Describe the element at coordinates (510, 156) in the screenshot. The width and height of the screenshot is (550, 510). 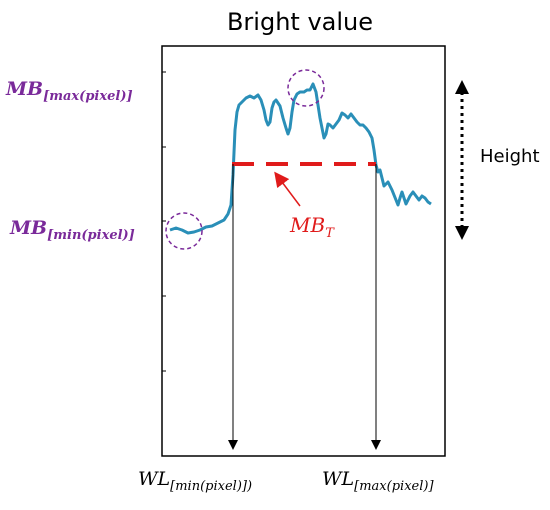
I see `height-label: Height` at that location.